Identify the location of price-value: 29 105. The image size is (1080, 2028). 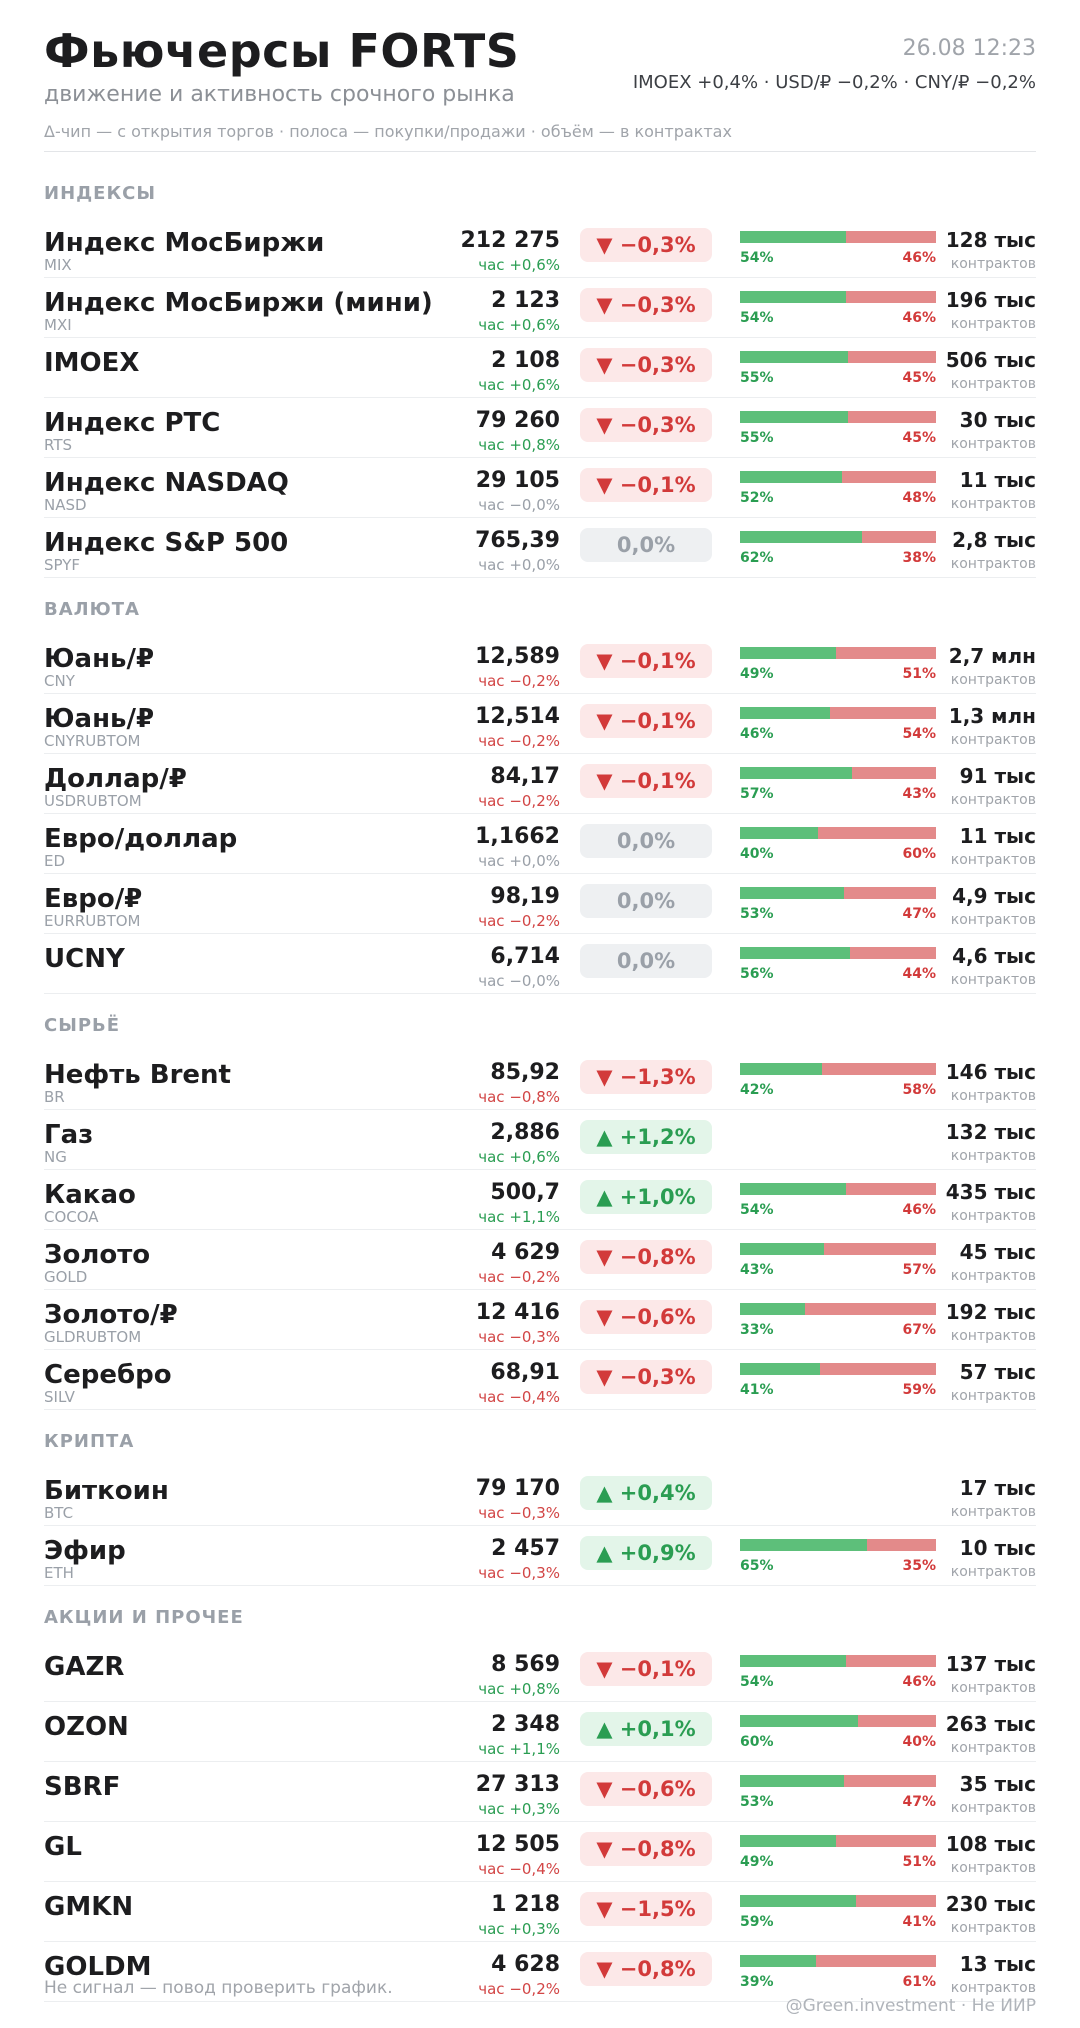
(517, 480).